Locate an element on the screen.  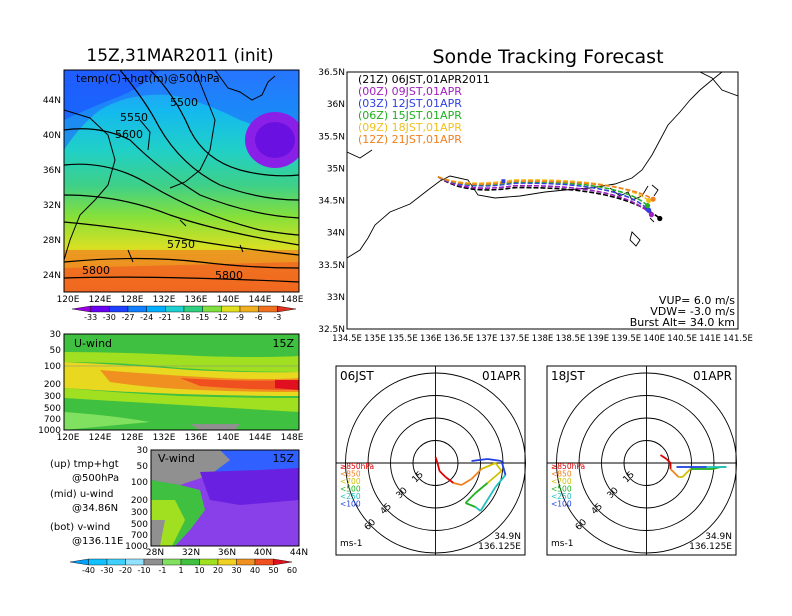
panel-legend-line: (up) tmp+hgt is located at coordinates (84, 464).